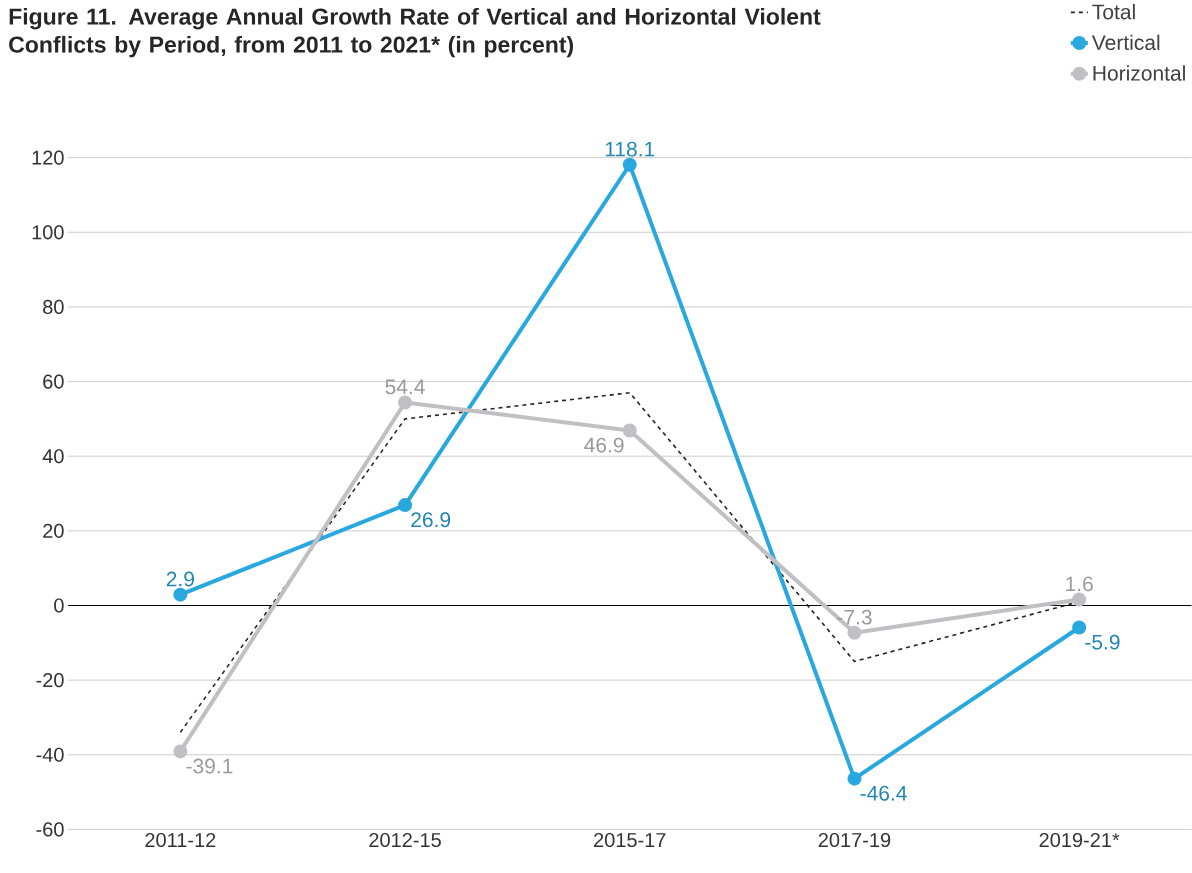 The width and height of the screenshot is (1192, 873). What do you see at coordinates (180, 579) in the screenshot?
I see `data-label: 2.9` at bounding box center [180, 579].